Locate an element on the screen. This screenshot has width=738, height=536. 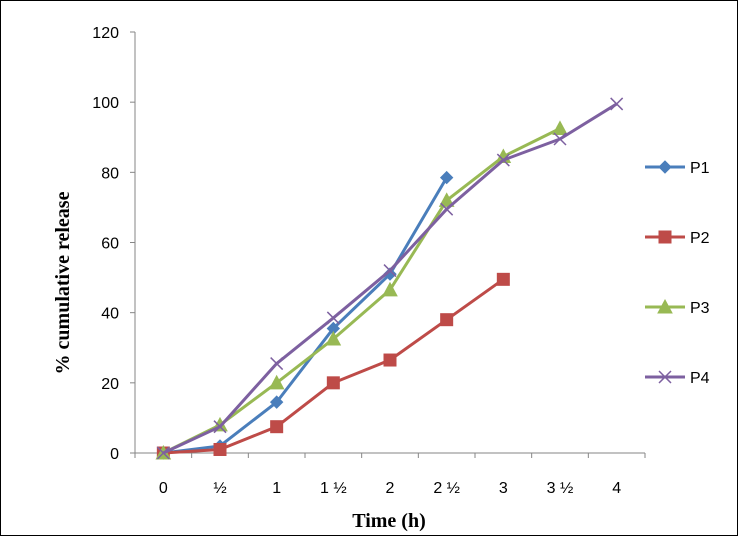
y-tick-label: 20 is located at coordinates (110, 384).